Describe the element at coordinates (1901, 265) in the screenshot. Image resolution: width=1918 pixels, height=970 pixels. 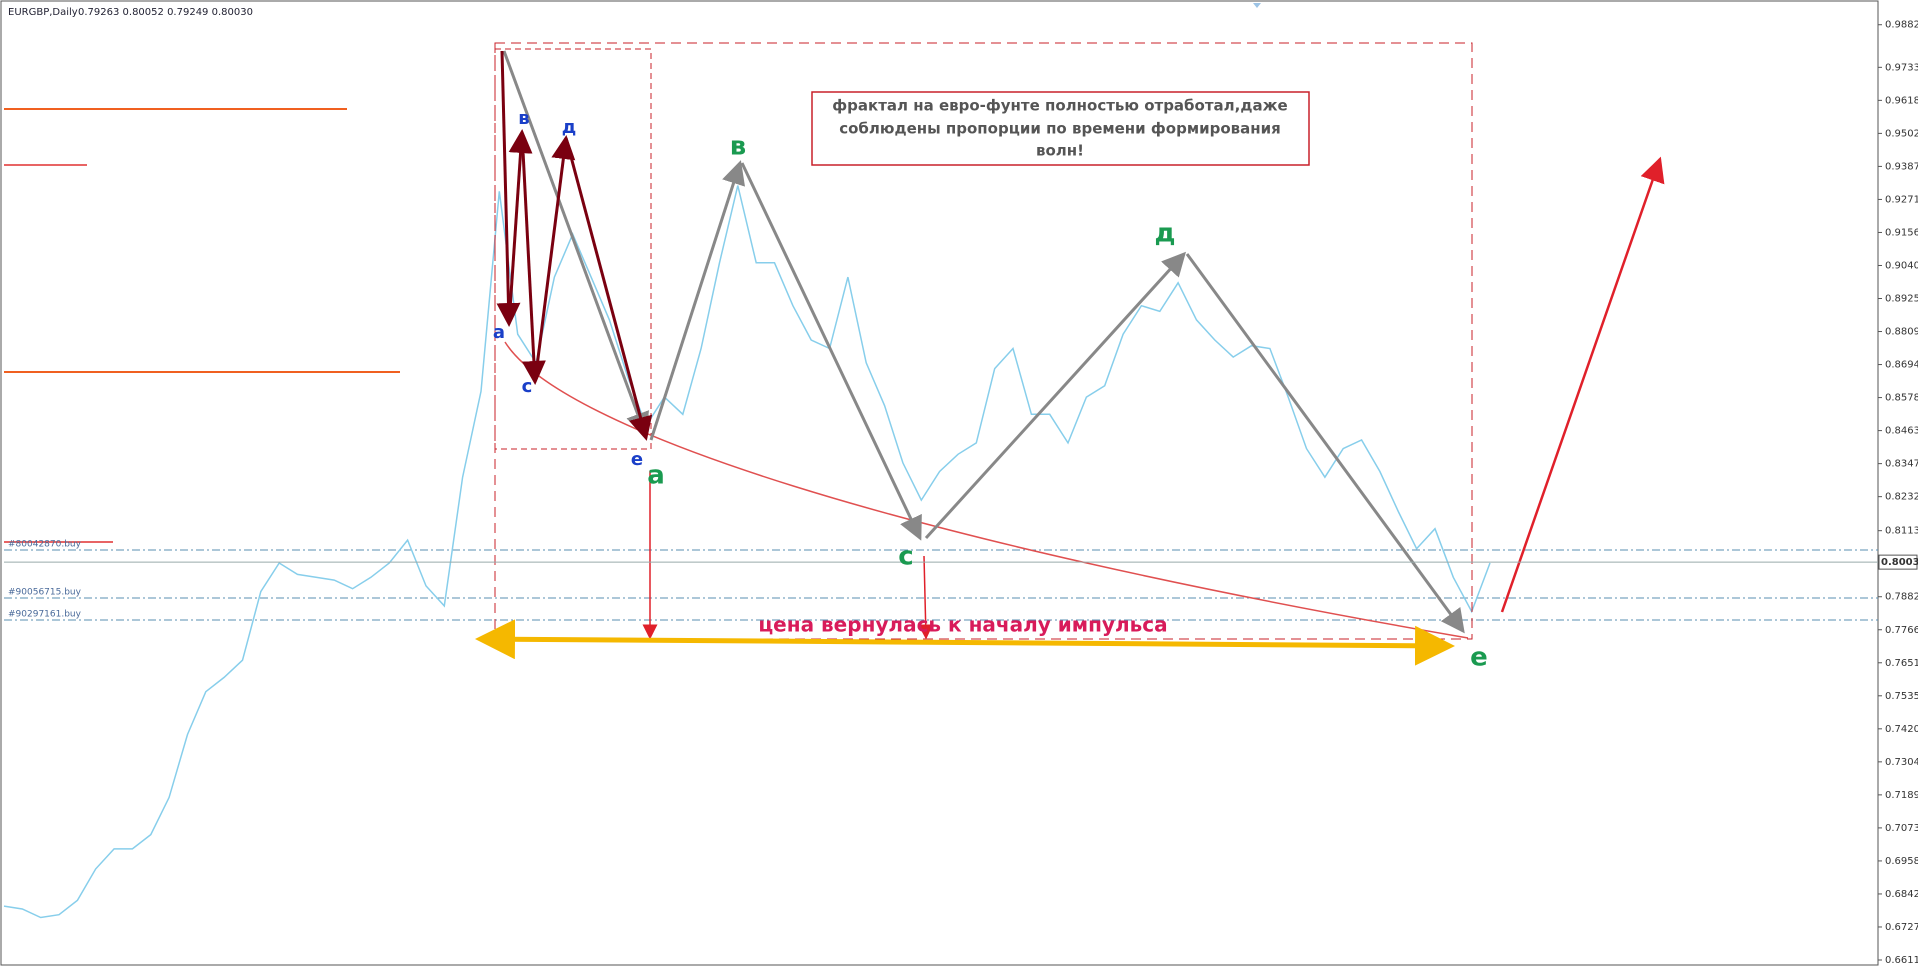
I see `y-tick-label: 0.90405` at that location.